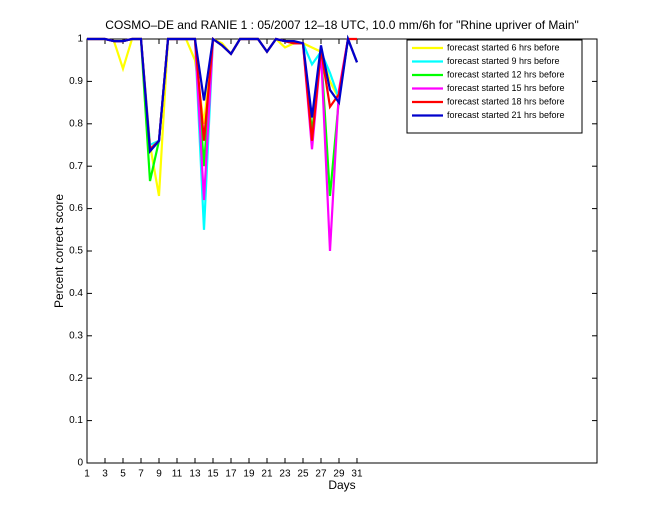 The image size is (660, 520). What do you see at coordinates (231, 474) in the screenshot?
I see `x-tick-label: 17` at bounding box center [231, 474].